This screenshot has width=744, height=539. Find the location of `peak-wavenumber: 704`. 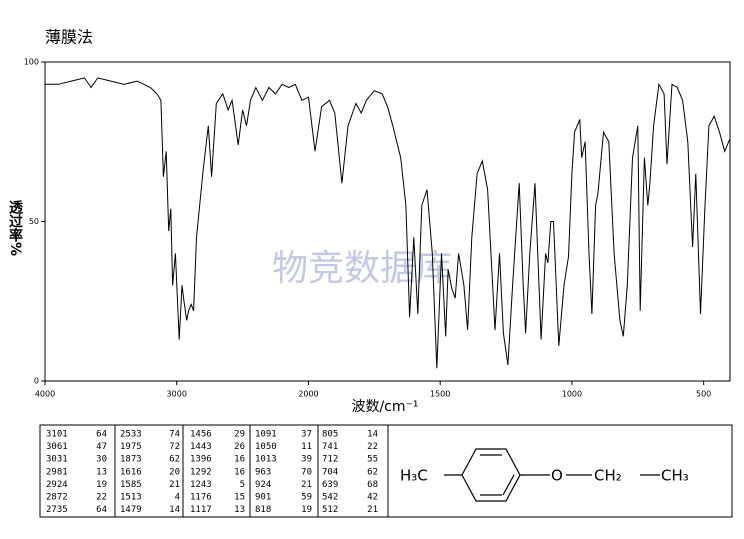

peak-wavenumber: 704 is located at coordinates (330, 472).